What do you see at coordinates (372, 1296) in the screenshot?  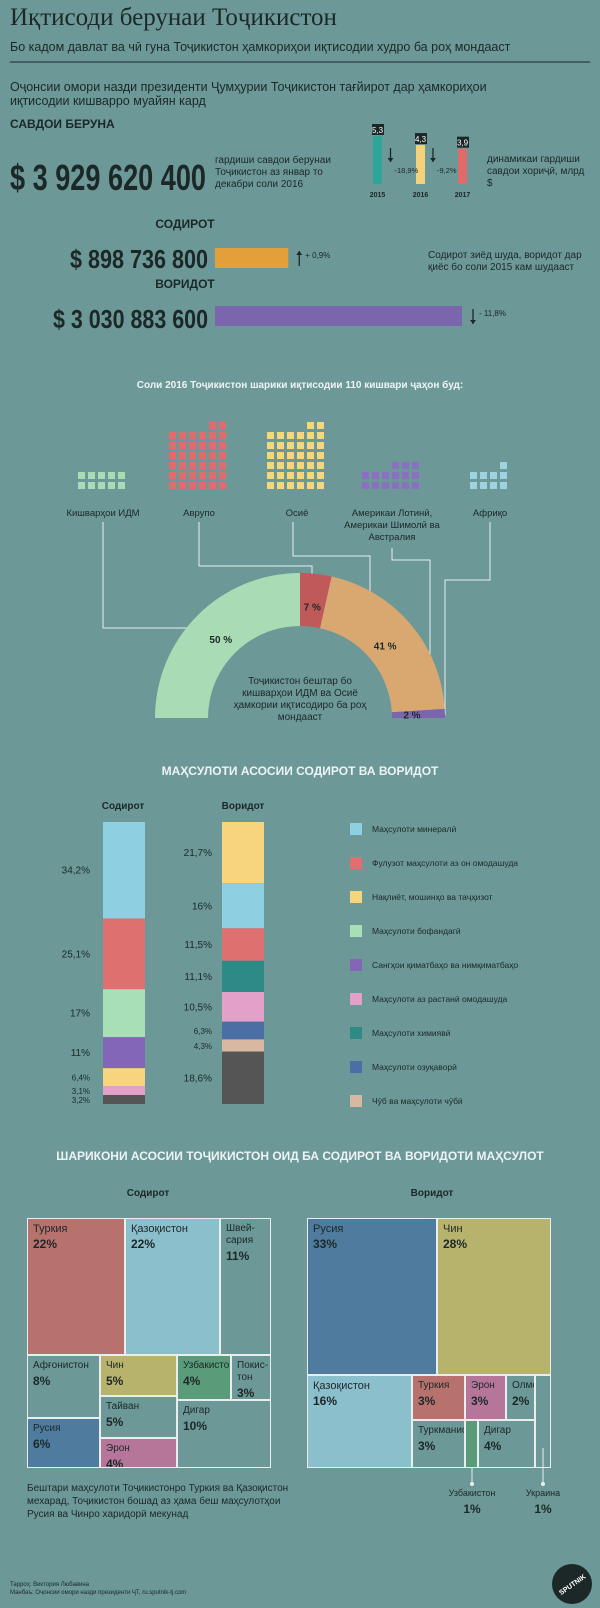 I see `treemap-cell: Русия 33%` at bounding box center [372, 1296].